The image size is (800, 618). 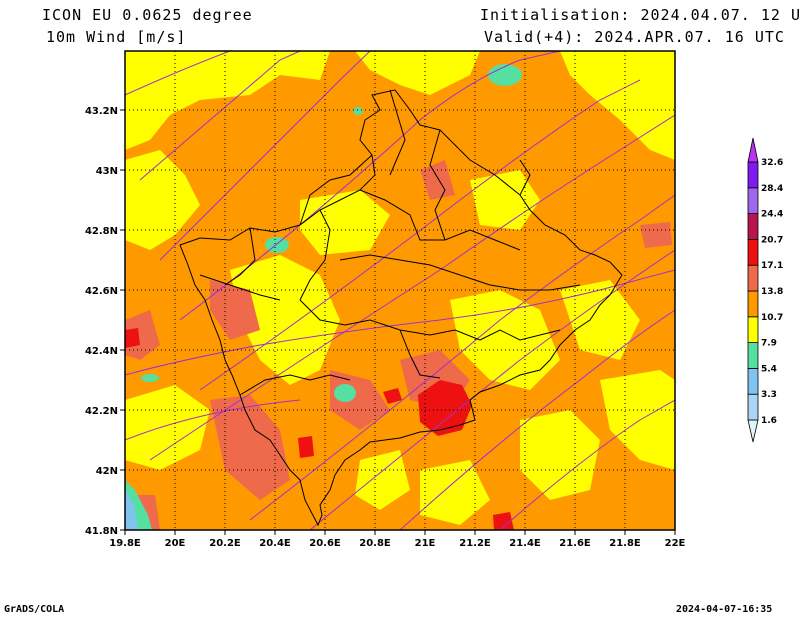 What do you see at coordinates (634, 37) in the screenshot?
I see `valid-time-text: Valid(+4): 2024.APR.07. 16 UTC` at bounding box center [634, 37].